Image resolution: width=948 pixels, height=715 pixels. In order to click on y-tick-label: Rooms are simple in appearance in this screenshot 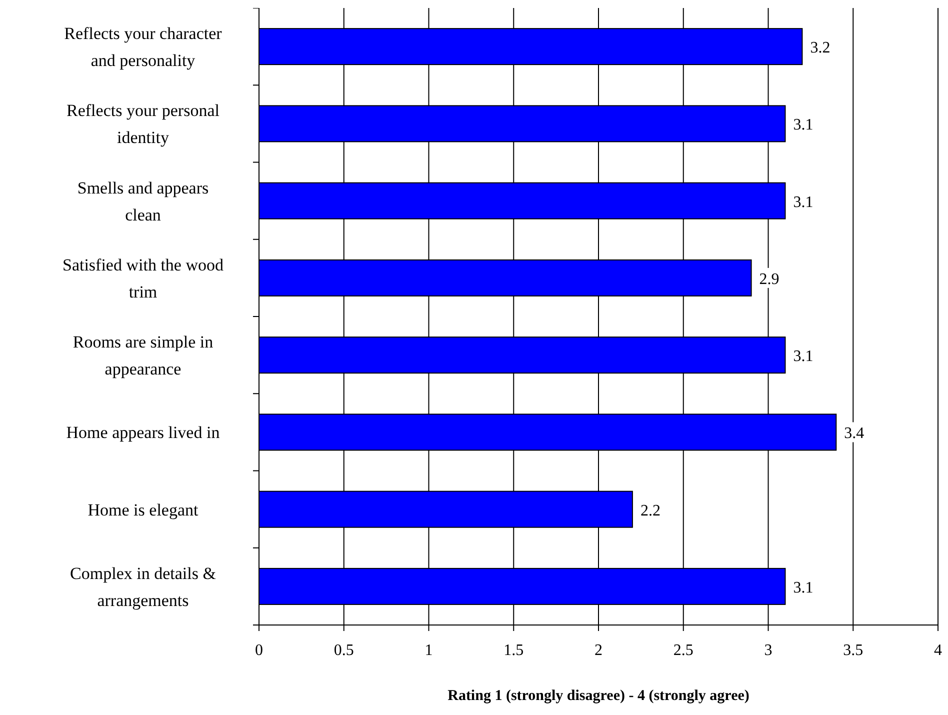, I will do `click(143, 355)`.